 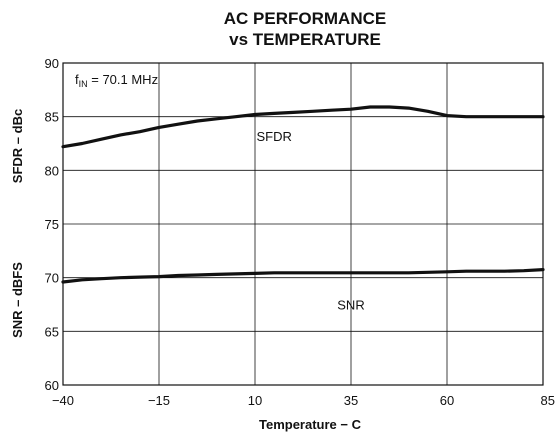 I want to click on series-labels: SFDR SNR, so click(x=311, y=221).